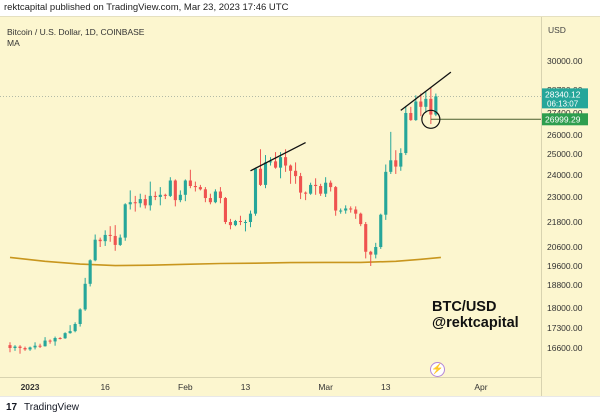 The height and width of the screenshot is (419, 600). Describe the element at coordinates (565, 328) in the screenshot. I see `price-tick-label: 17300.00` at that location.